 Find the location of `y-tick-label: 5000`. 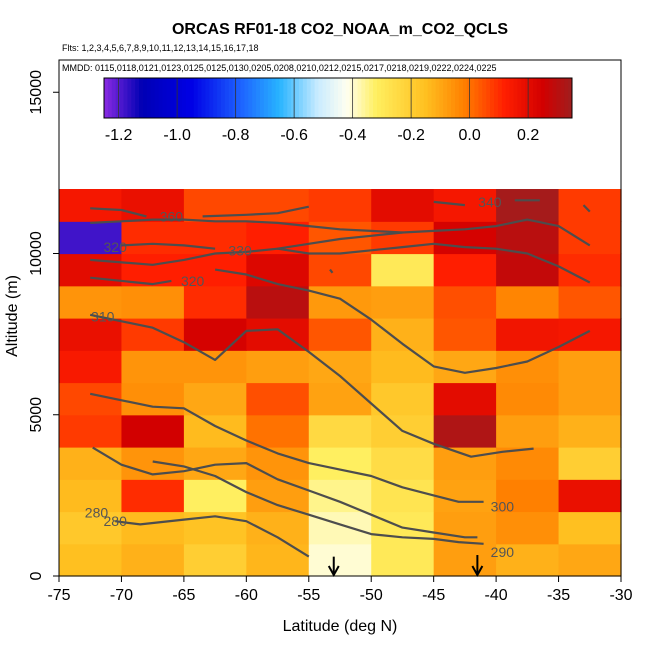

y-tick-label: 5000 is located at coordinates (36, 415).